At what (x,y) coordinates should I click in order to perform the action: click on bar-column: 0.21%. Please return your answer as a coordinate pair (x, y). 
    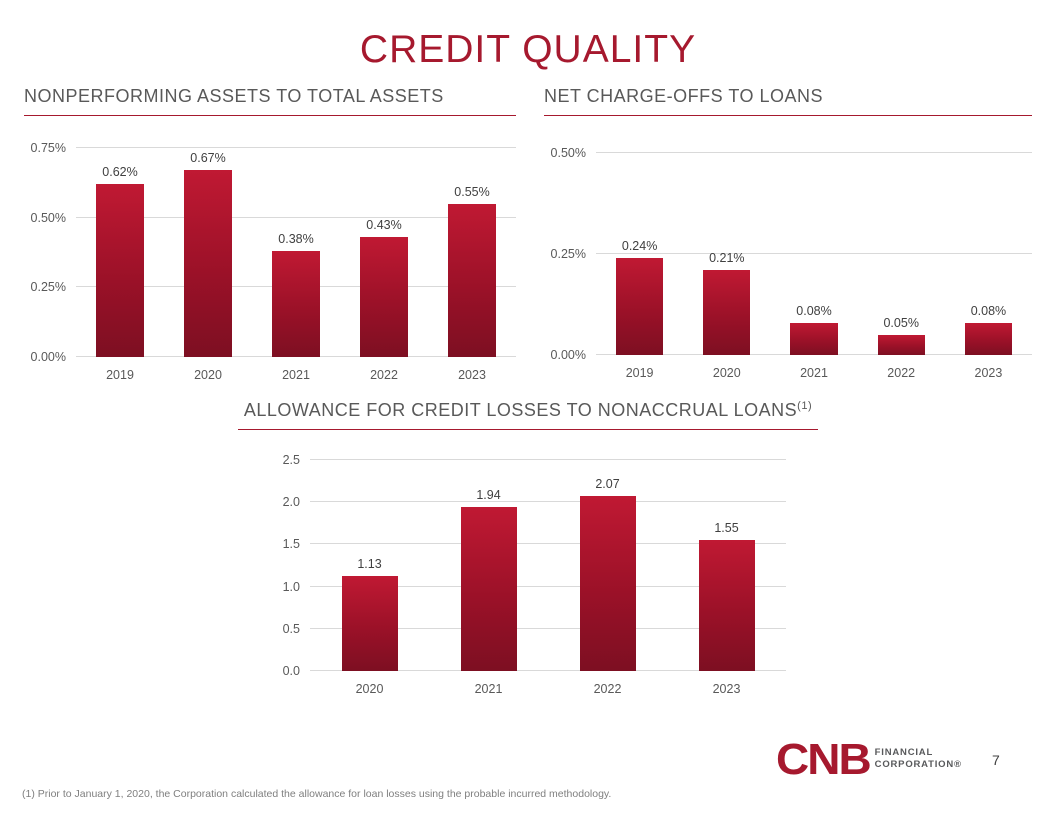
    Looking at the image, I should click on (726, 254).